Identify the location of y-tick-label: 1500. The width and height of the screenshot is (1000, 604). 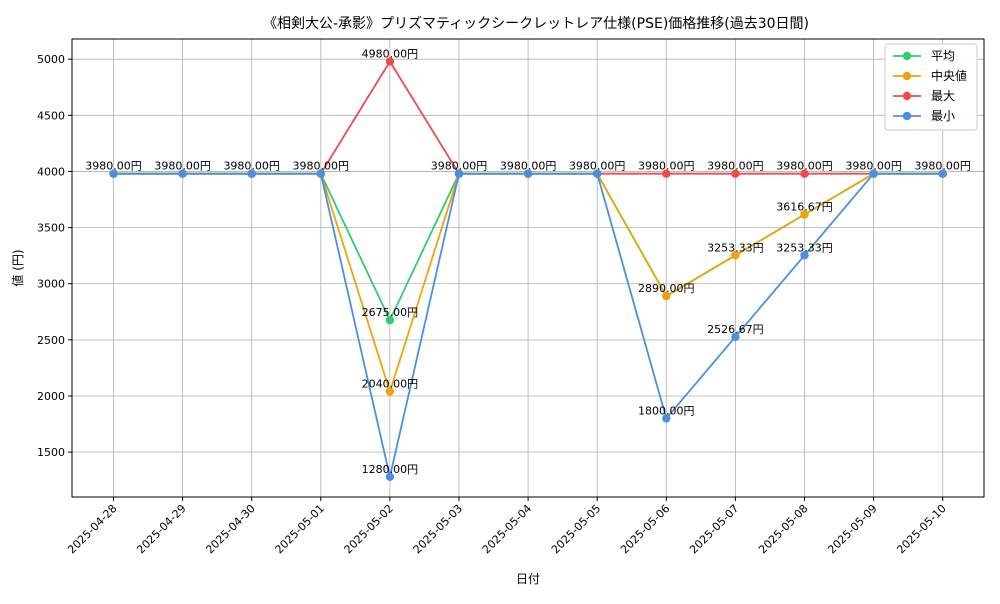
(51, 452).